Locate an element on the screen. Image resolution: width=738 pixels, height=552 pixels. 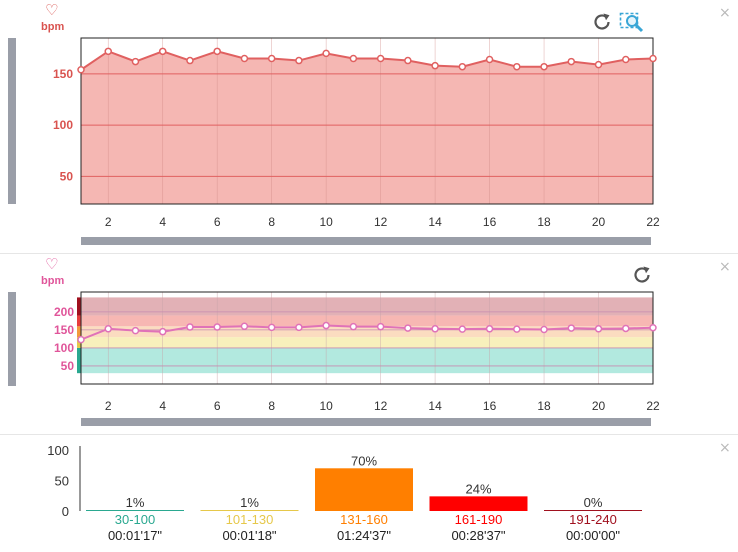
x-tick-label: 18 is located at coordinates (544, 222).